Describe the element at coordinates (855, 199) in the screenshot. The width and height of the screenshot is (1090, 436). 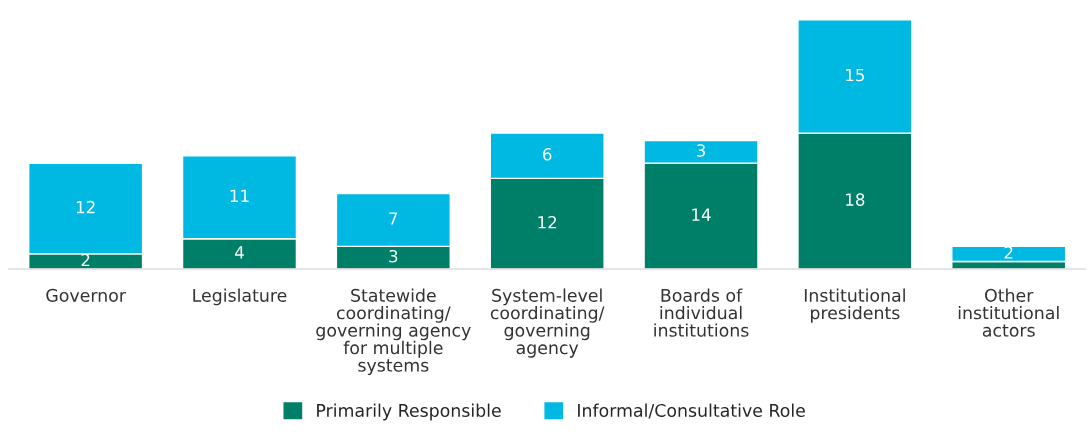
I see `data-label: 18` at that location.